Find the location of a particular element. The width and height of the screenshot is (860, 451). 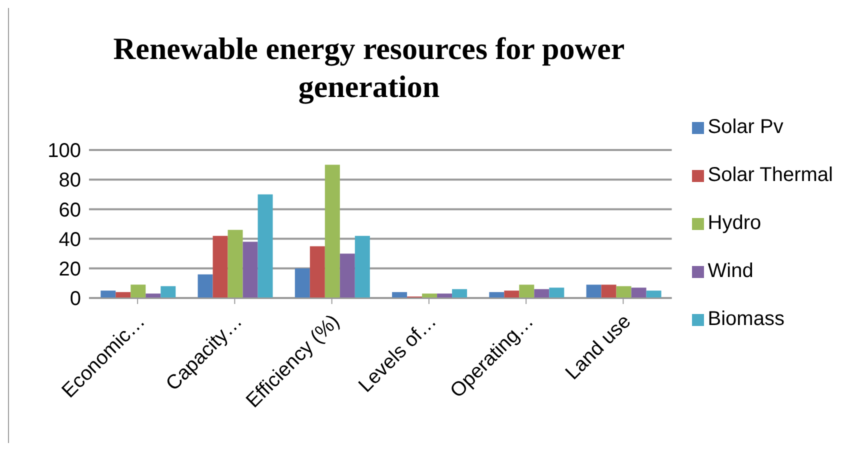

legend-label: Solar Pv is located at coordinates (746, 127).